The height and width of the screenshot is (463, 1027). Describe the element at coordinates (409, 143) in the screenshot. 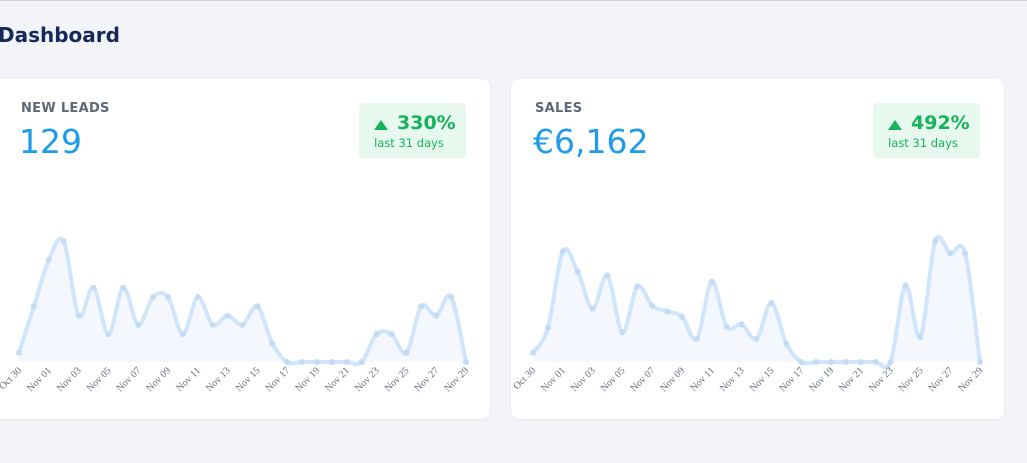

I see `period: last 31 days` at that location.